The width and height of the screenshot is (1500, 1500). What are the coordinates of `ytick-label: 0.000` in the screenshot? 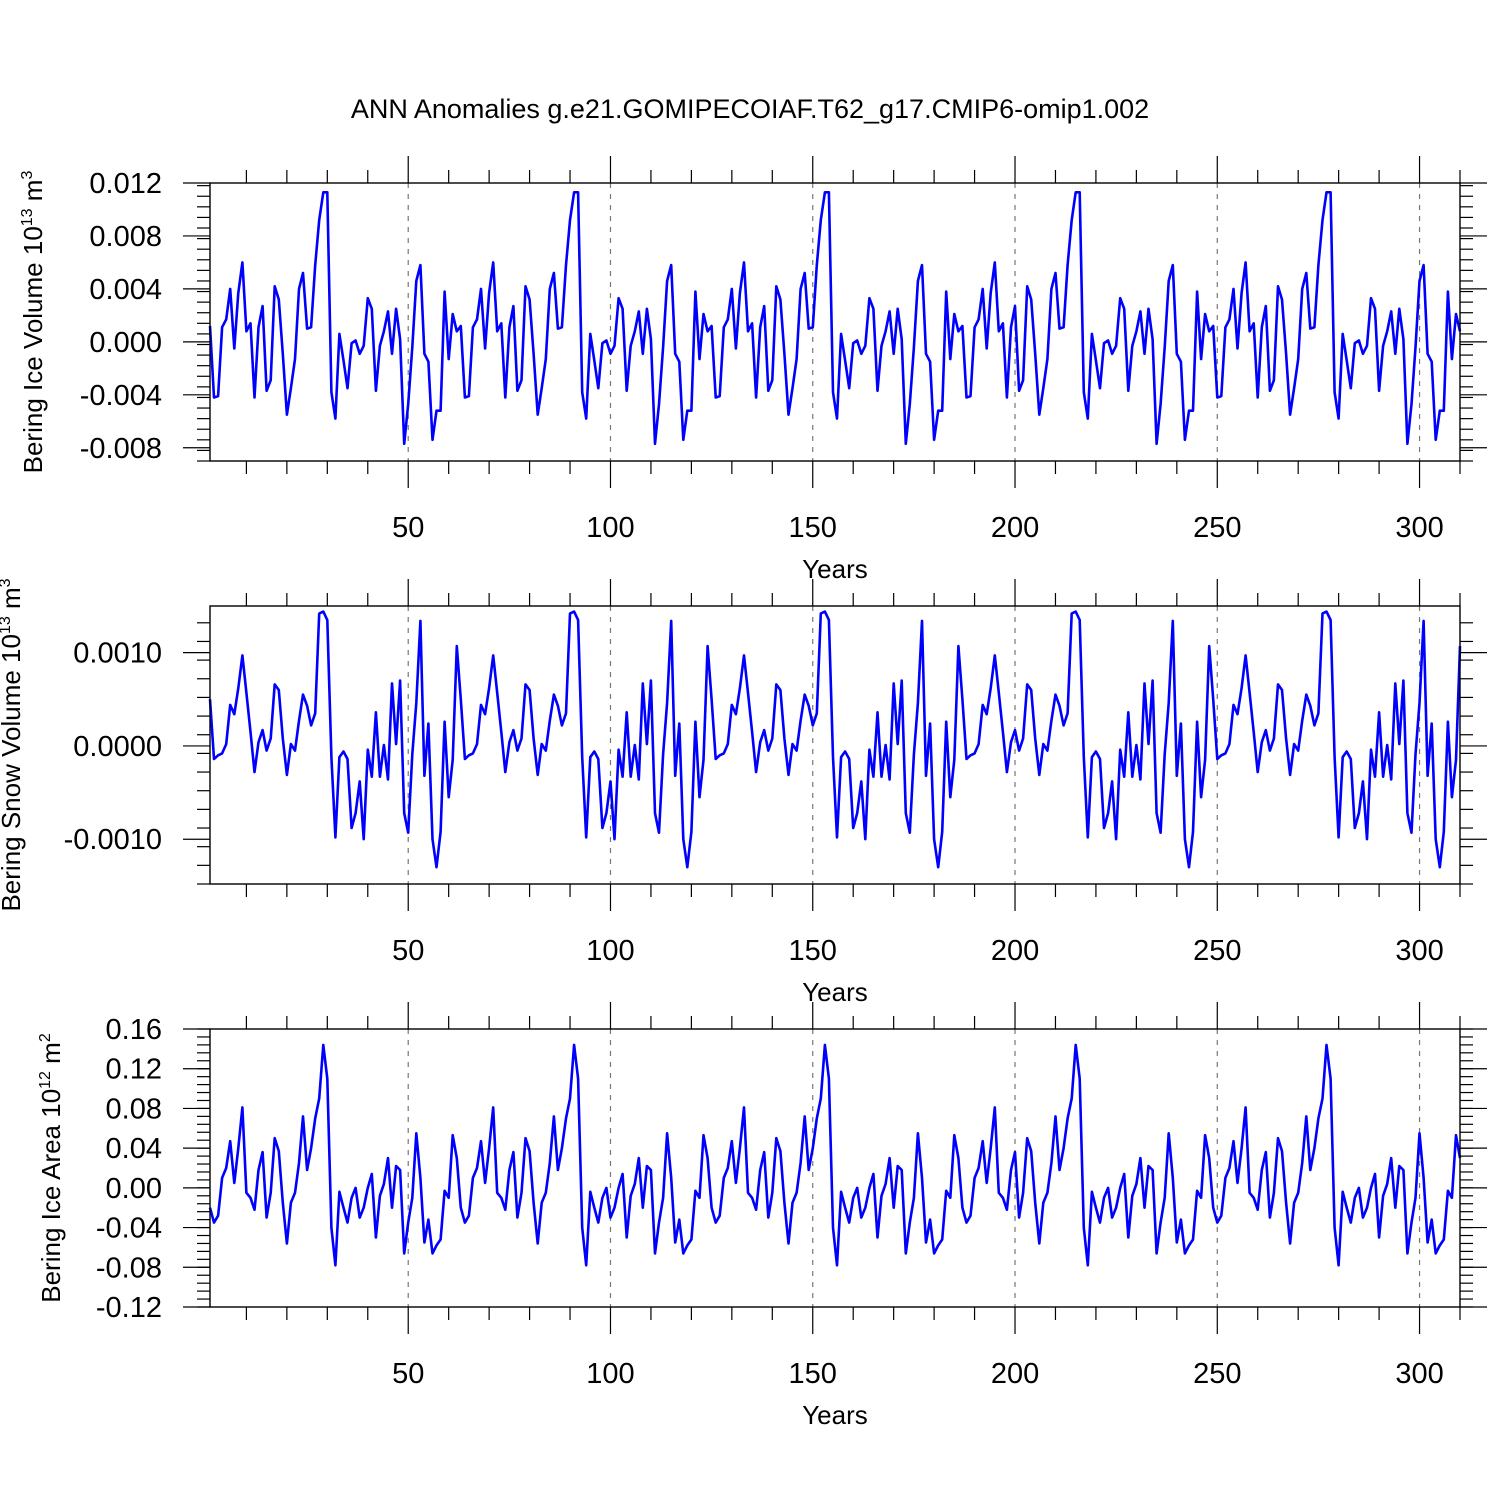 It's located at (125, 343).